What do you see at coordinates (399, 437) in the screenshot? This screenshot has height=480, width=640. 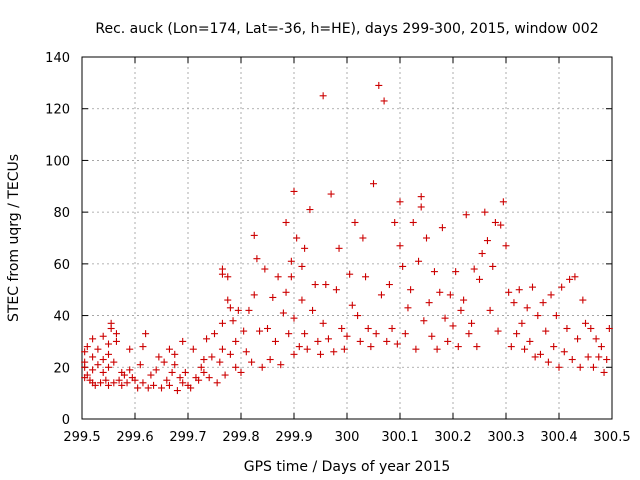 I see `x-tick-label: 300.1` at bounding box center [399, 437].